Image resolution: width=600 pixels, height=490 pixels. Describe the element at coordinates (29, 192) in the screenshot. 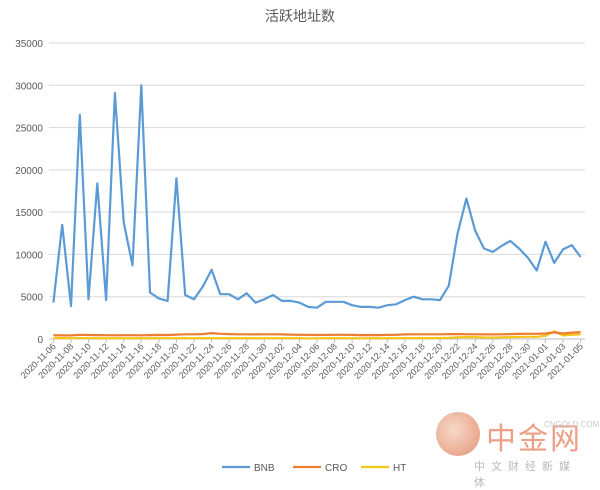

I see `y-axis: 0 5000 10000 15000 20000 25000 30000 35000` at that location.